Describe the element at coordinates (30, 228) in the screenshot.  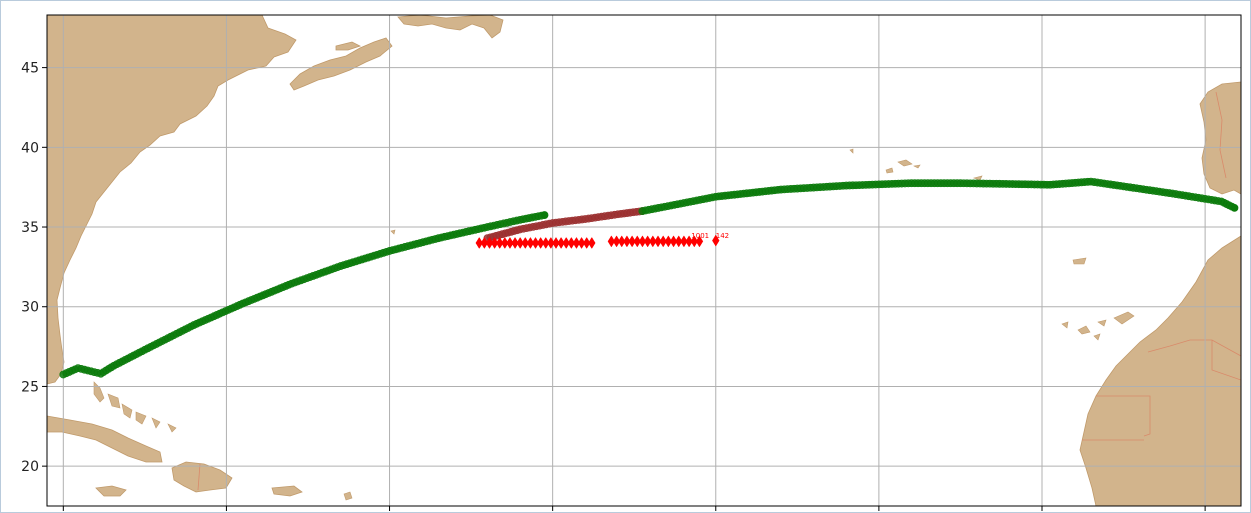
I see `y-tick-label: 35` at that location.